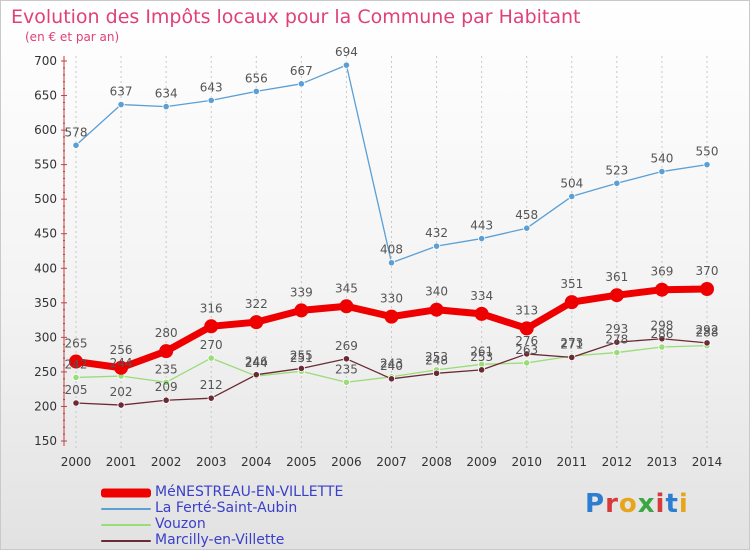  I want to click on data-label: 370, so click(707, 271).